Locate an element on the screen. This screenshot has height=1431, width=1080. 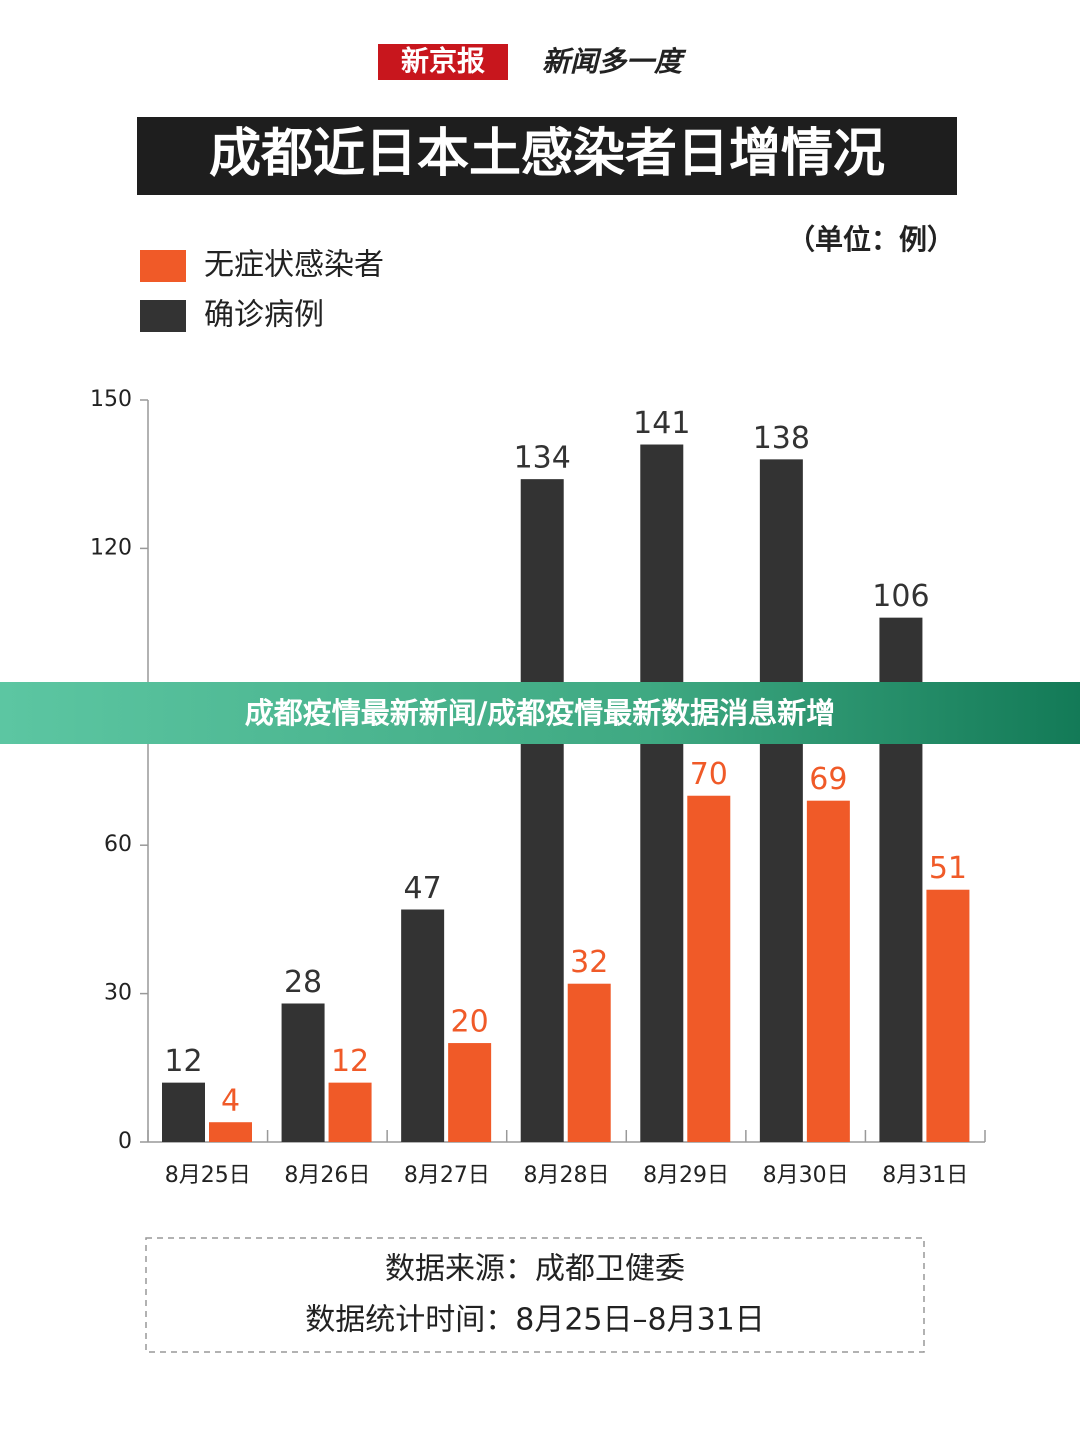
banner is located at coordinates (540, 713).